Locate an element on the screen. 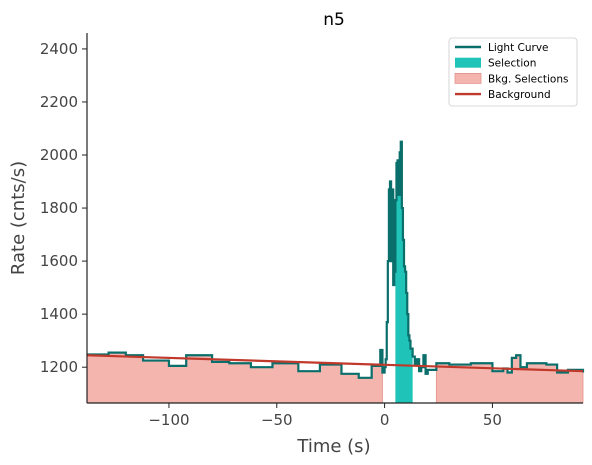  y-tick-label: 2000 is located at coordinates (59, 155).